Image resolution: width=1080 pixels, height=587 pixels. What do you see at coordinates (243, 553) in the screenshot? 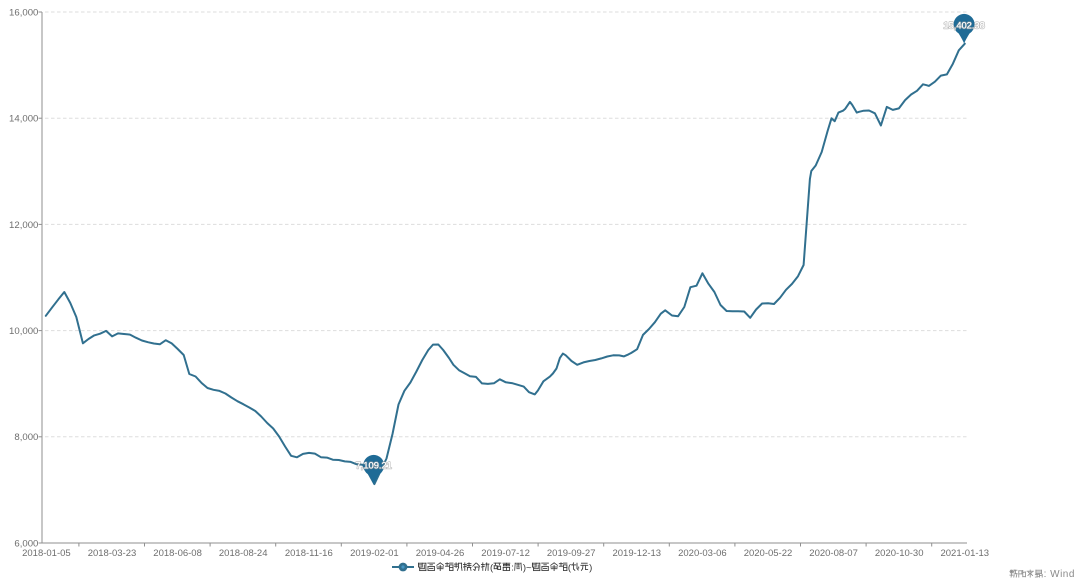
I see `svg-text: 2018-08-24` at bounding box center [243, 553].